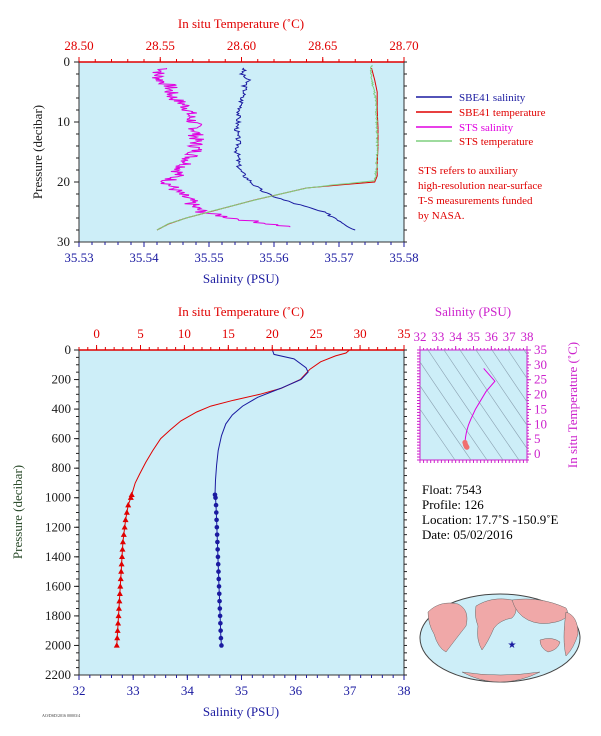 This screenshot has height=736, width=601. I want to click on map-landmass-australia, so click(550, 645).